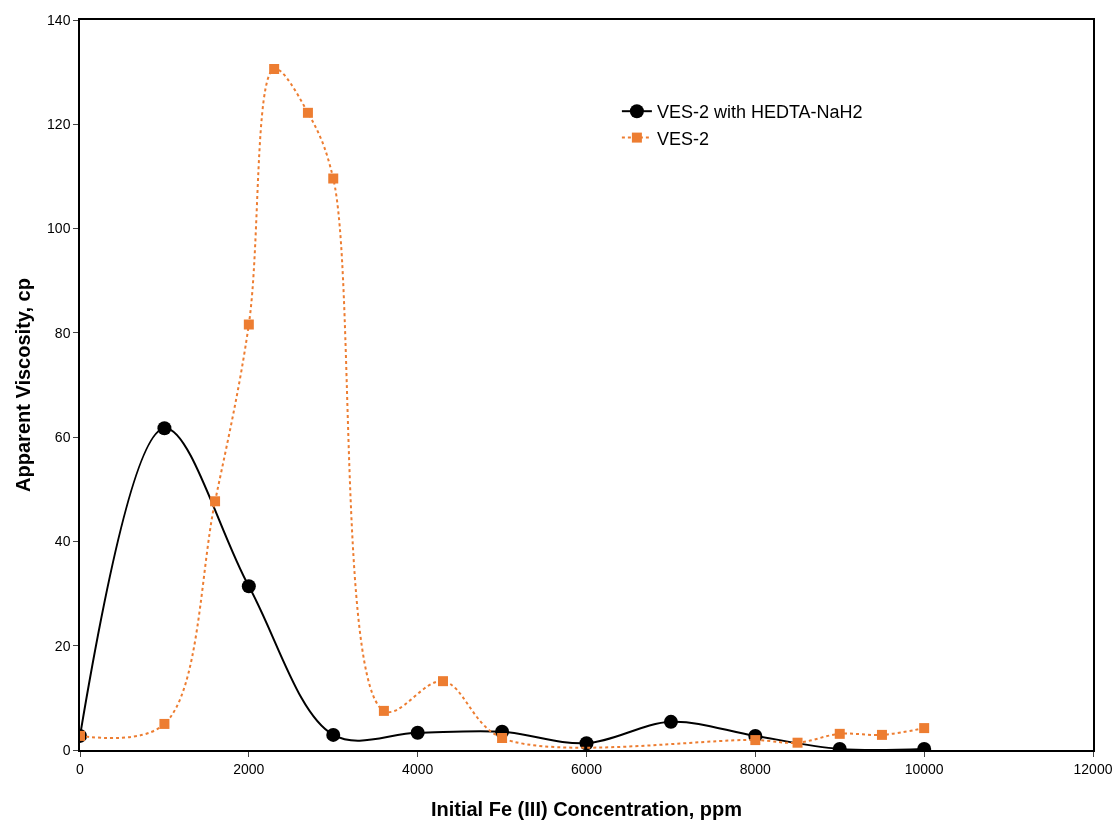 The image size is (1118, 820). Describe the element at coordinates (80, 768) in the screenshot. I see `x-tick-label: 0` at that location.